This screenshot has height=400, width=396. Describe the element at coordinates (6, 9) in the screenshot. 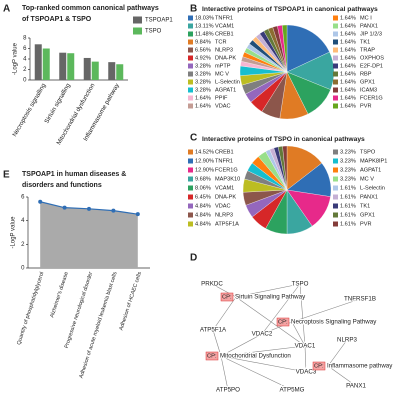

I see `panel-label: A` at that location.